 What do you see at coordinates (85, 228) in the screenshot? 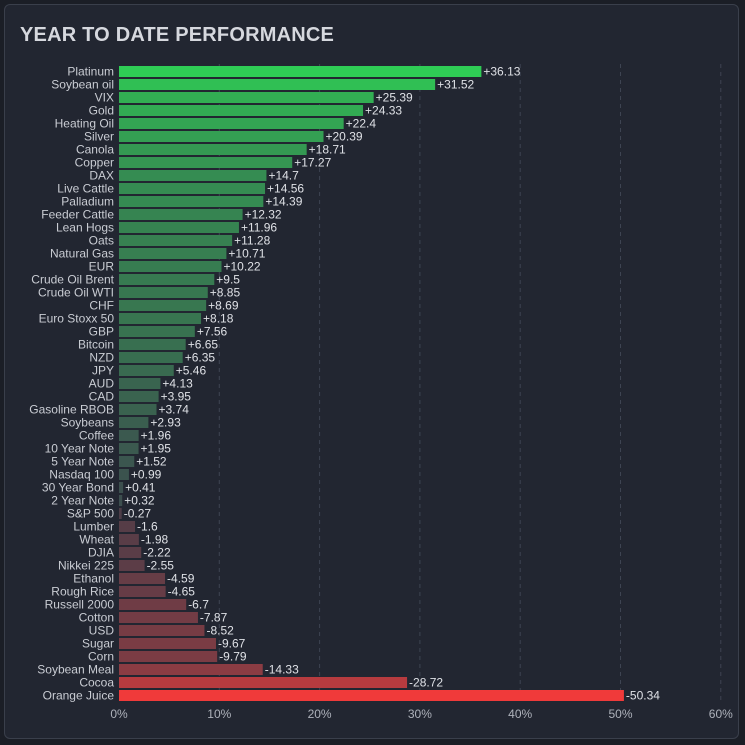
I see `category-label: Lean Hogs` at bounding box center [85, 228].